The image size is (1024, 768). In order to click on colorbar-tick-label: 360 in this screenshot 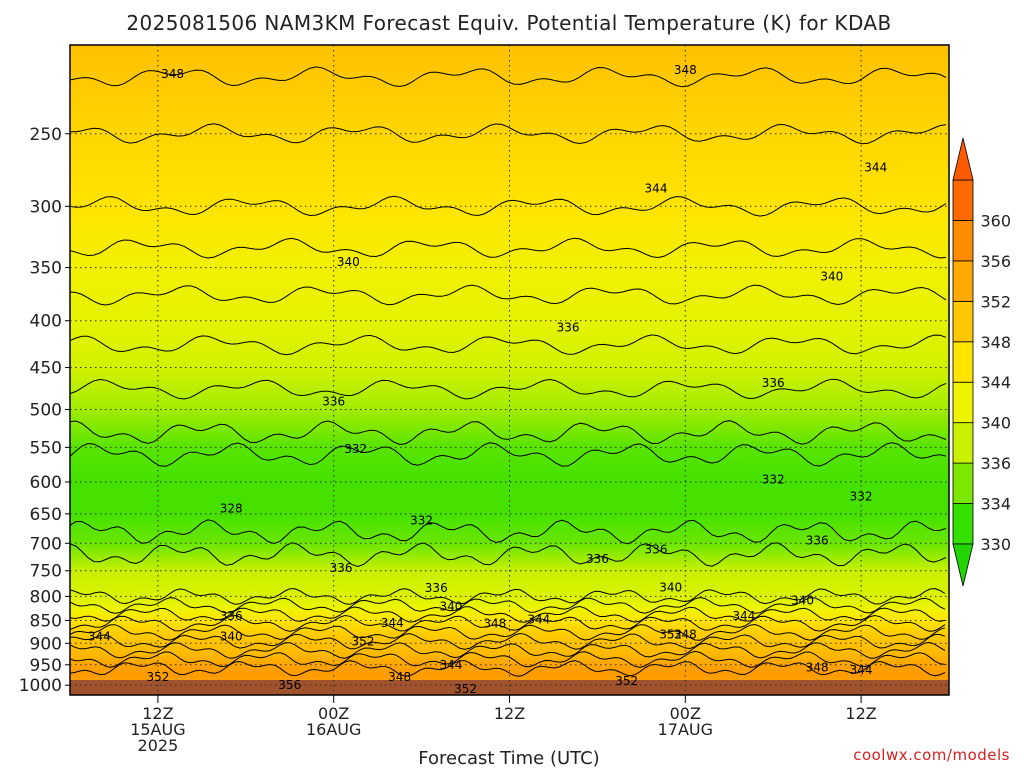, I will do `click(995, 220)`.